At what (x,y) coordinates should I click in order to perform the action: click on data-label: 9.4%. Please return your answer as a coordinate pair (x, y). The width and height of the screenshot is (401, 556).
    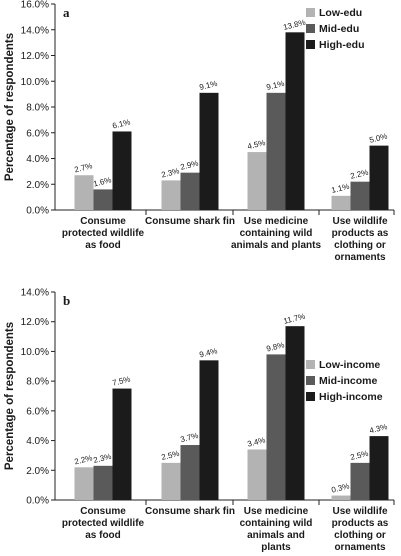
    Looking at the image, I should click on (208, 352).